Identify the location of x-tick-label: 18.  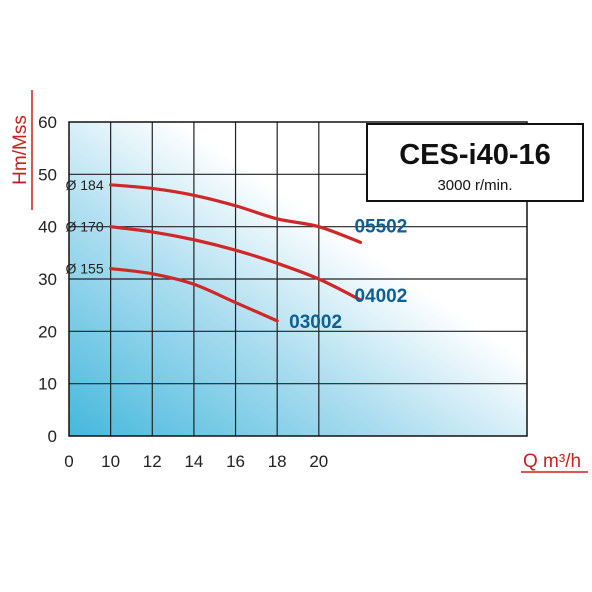
(277, 461).